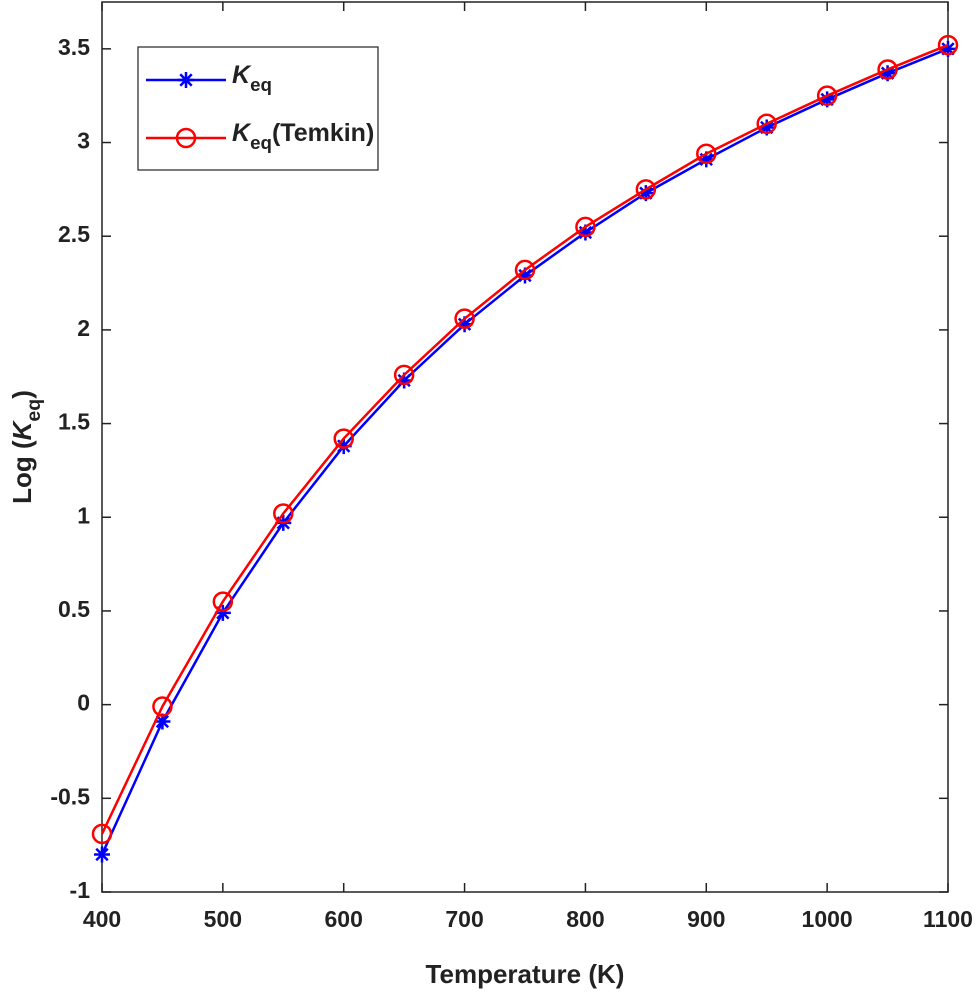 The image size is (975, 1000). Describe the element at coordinates (303, 136) in the screenshot. I see `legend-label: Keq(Temkin)` at that location.